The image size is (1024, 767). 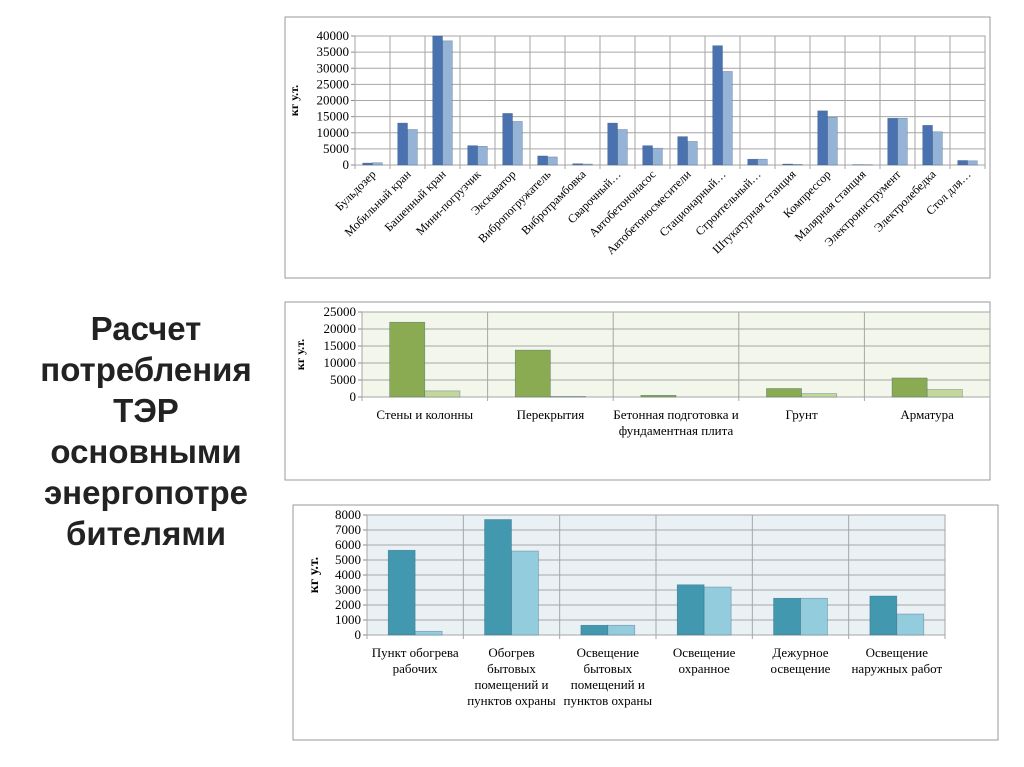 I want to click on x-tick-label: Грунт, so click(x=801, y=414).